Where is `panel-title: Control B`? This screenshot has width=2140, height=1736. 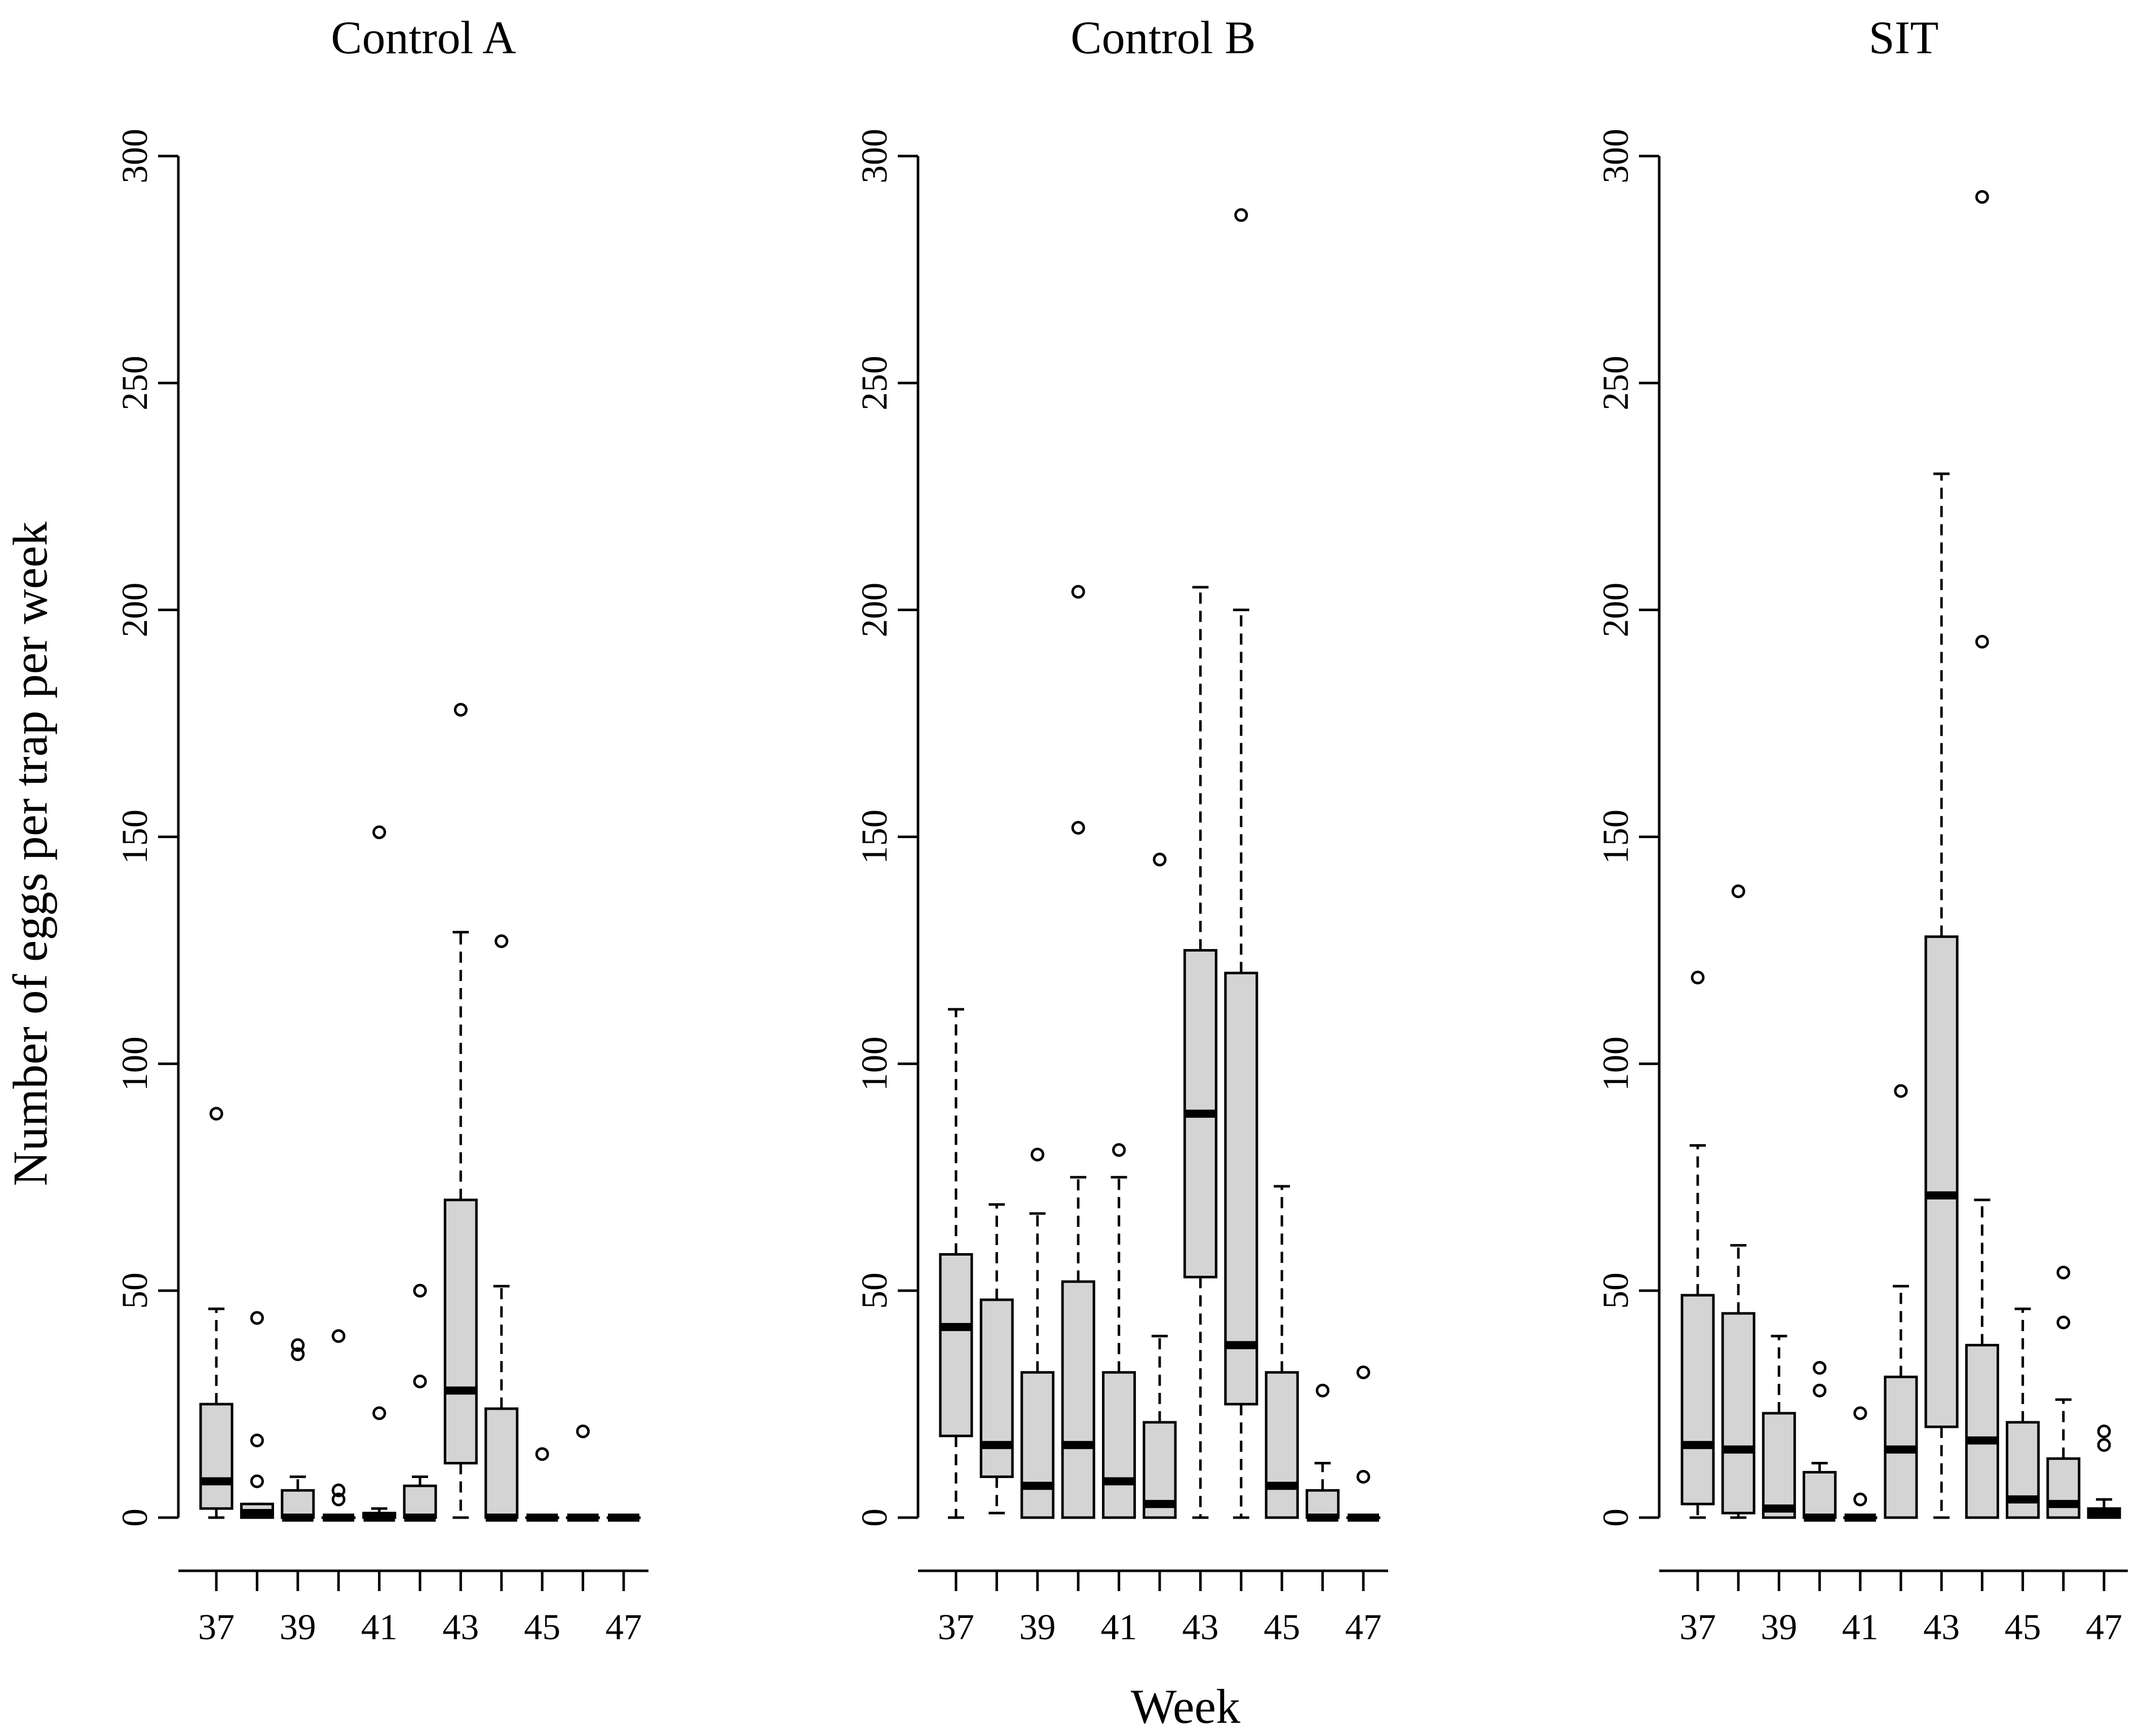
panel-title: Control B is located at coordinates (1163, 37).